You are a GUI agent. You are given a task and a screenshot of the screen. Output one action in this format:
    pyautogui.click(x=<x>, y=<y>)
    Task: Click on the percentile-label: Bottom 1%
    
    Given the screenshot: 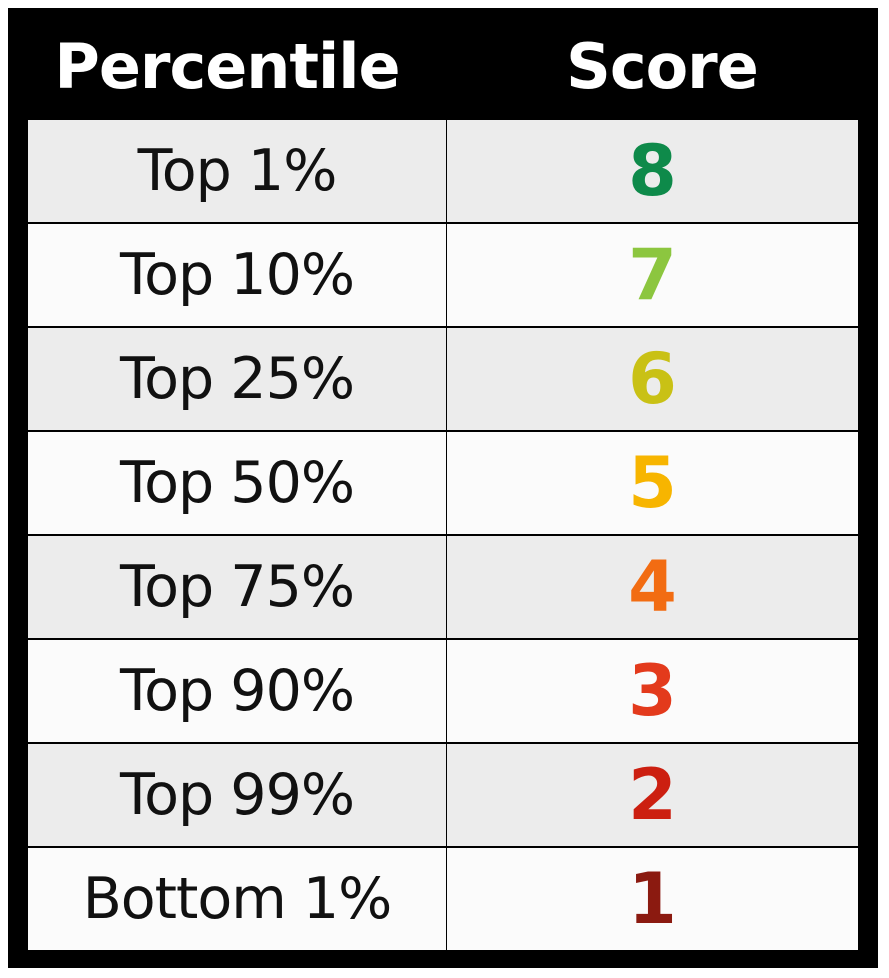 What is the action you would take?
    pyautogui.click(x=237, y=899)
    